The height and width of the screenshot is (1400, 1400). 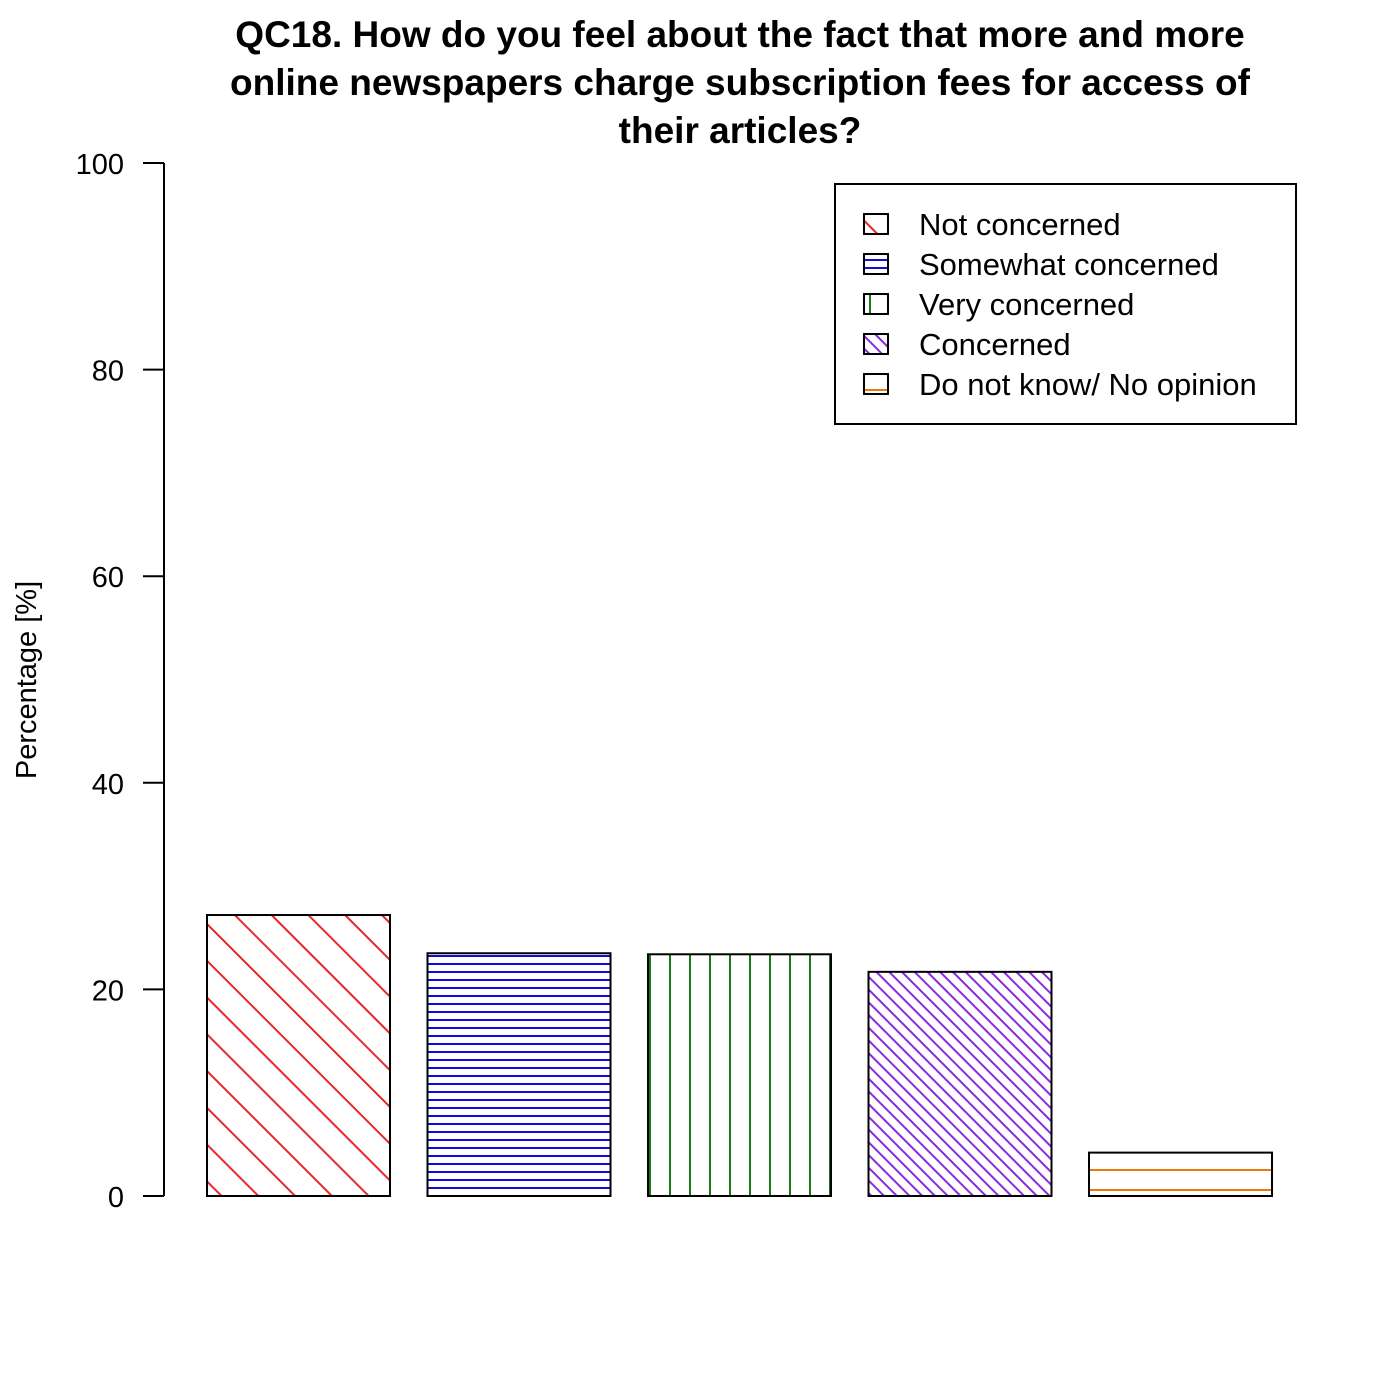 What do you see at coordinates (740, 130) in the screenshot?
I see `chart-title-line-3: their articles?` at bounding box center [740, 130].